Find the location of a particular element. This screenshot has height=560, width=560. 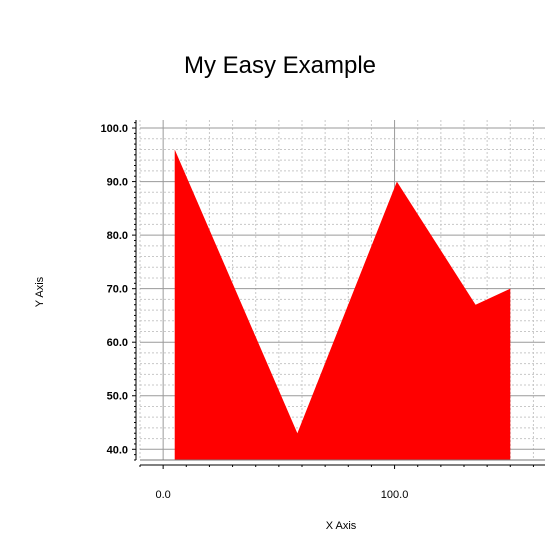

y-tick-label: 80.0 is located at coordinates (117, 236).